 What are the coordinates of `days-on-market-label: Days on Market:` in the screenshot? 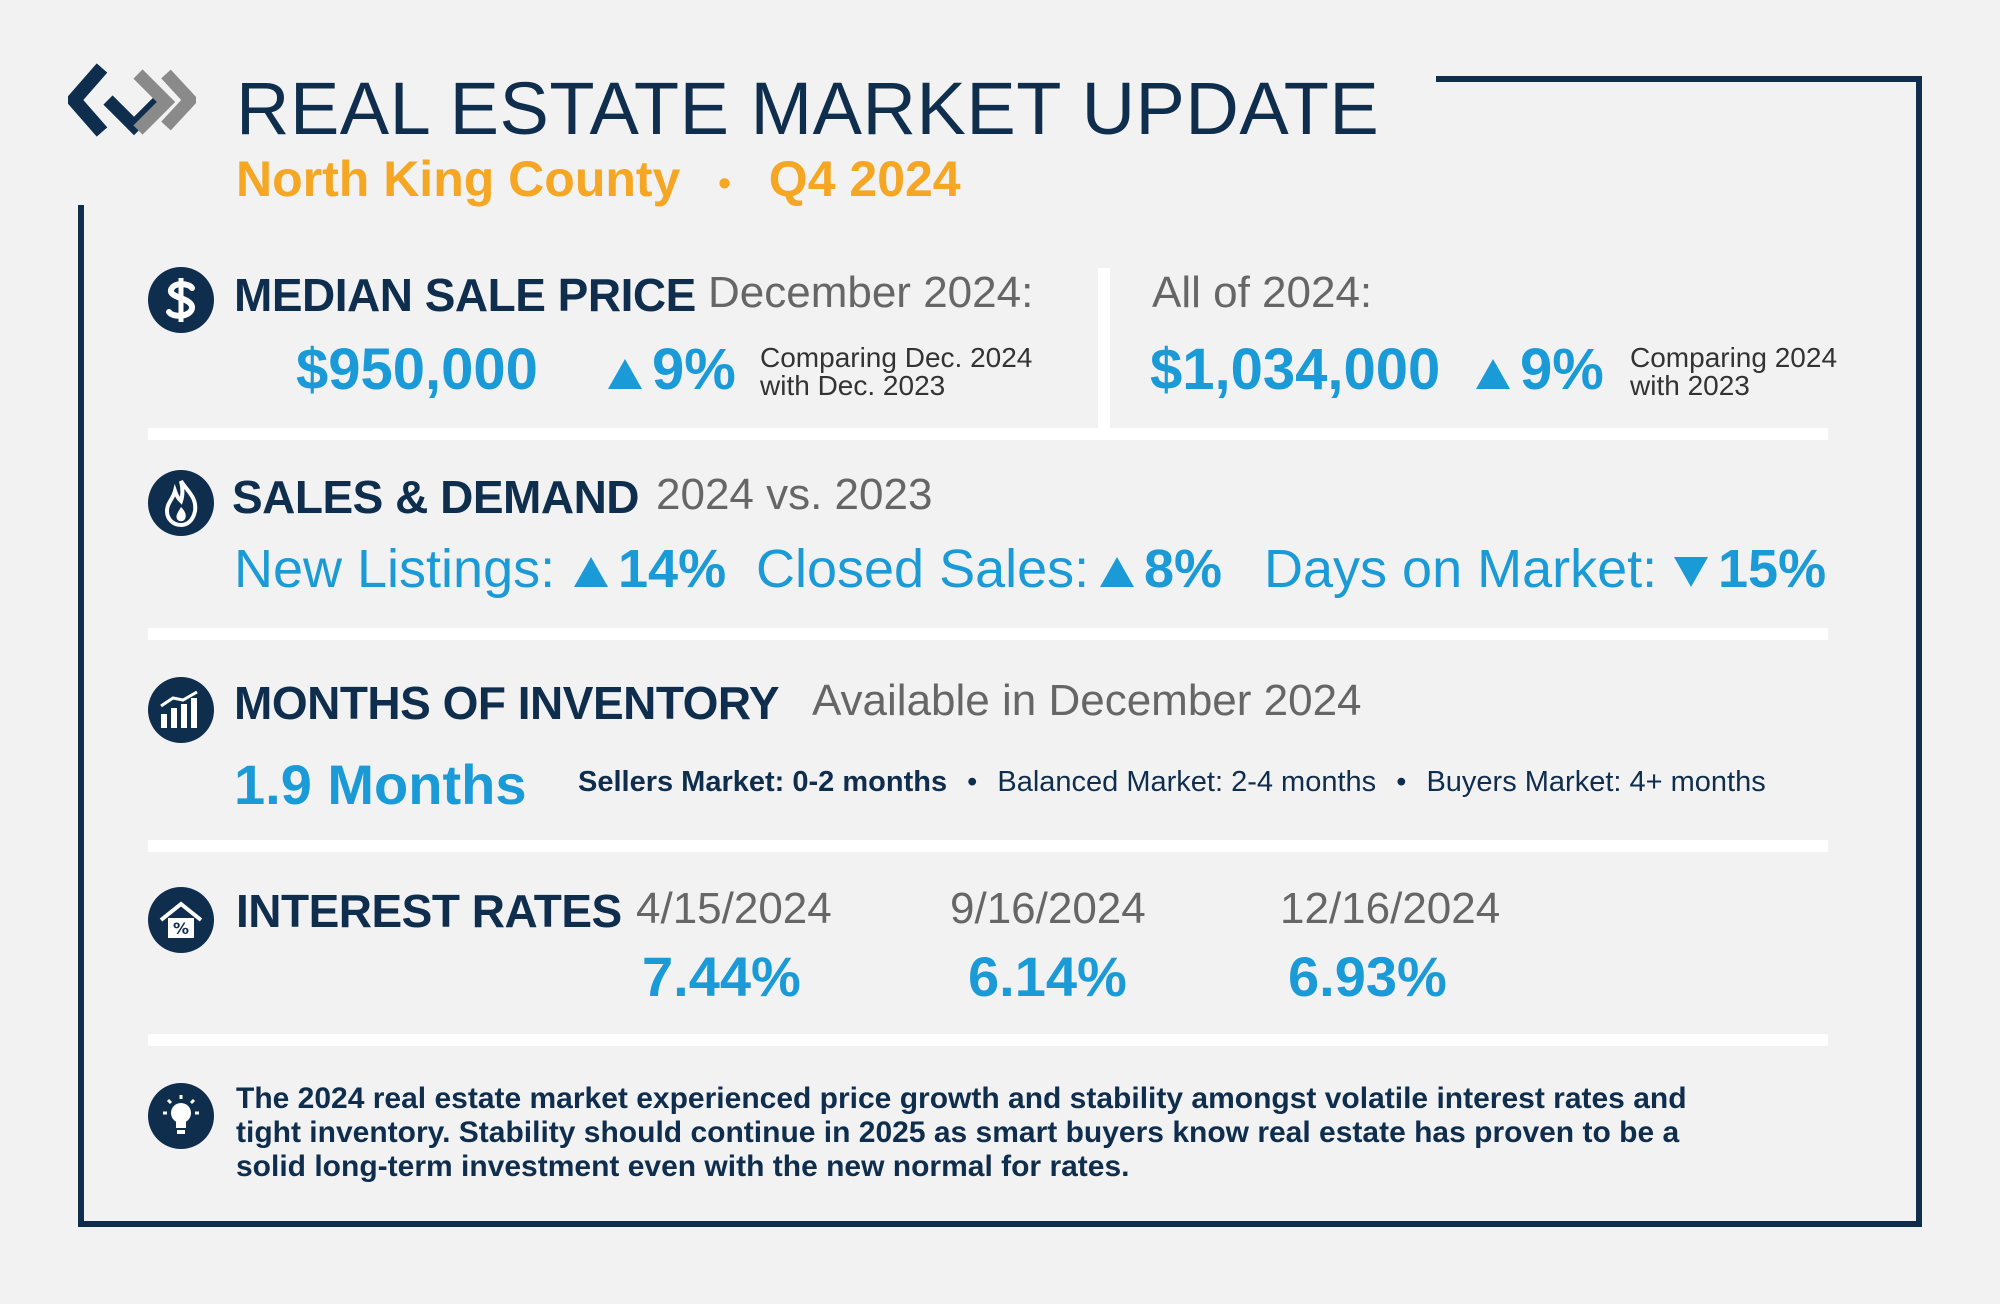 It's located at (1461, 569).